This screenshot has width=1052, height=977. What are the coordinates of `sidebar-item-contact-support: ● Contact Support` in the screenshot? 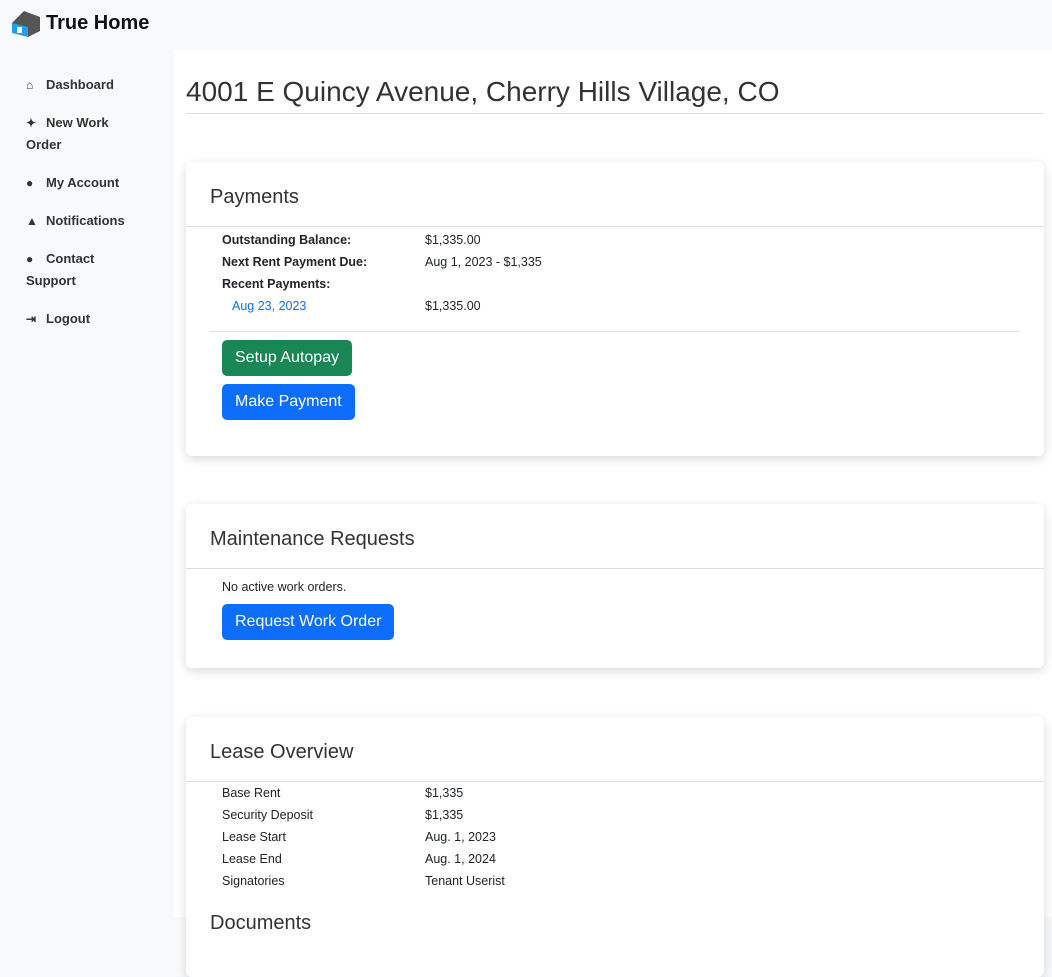 It's located at (60, 270).